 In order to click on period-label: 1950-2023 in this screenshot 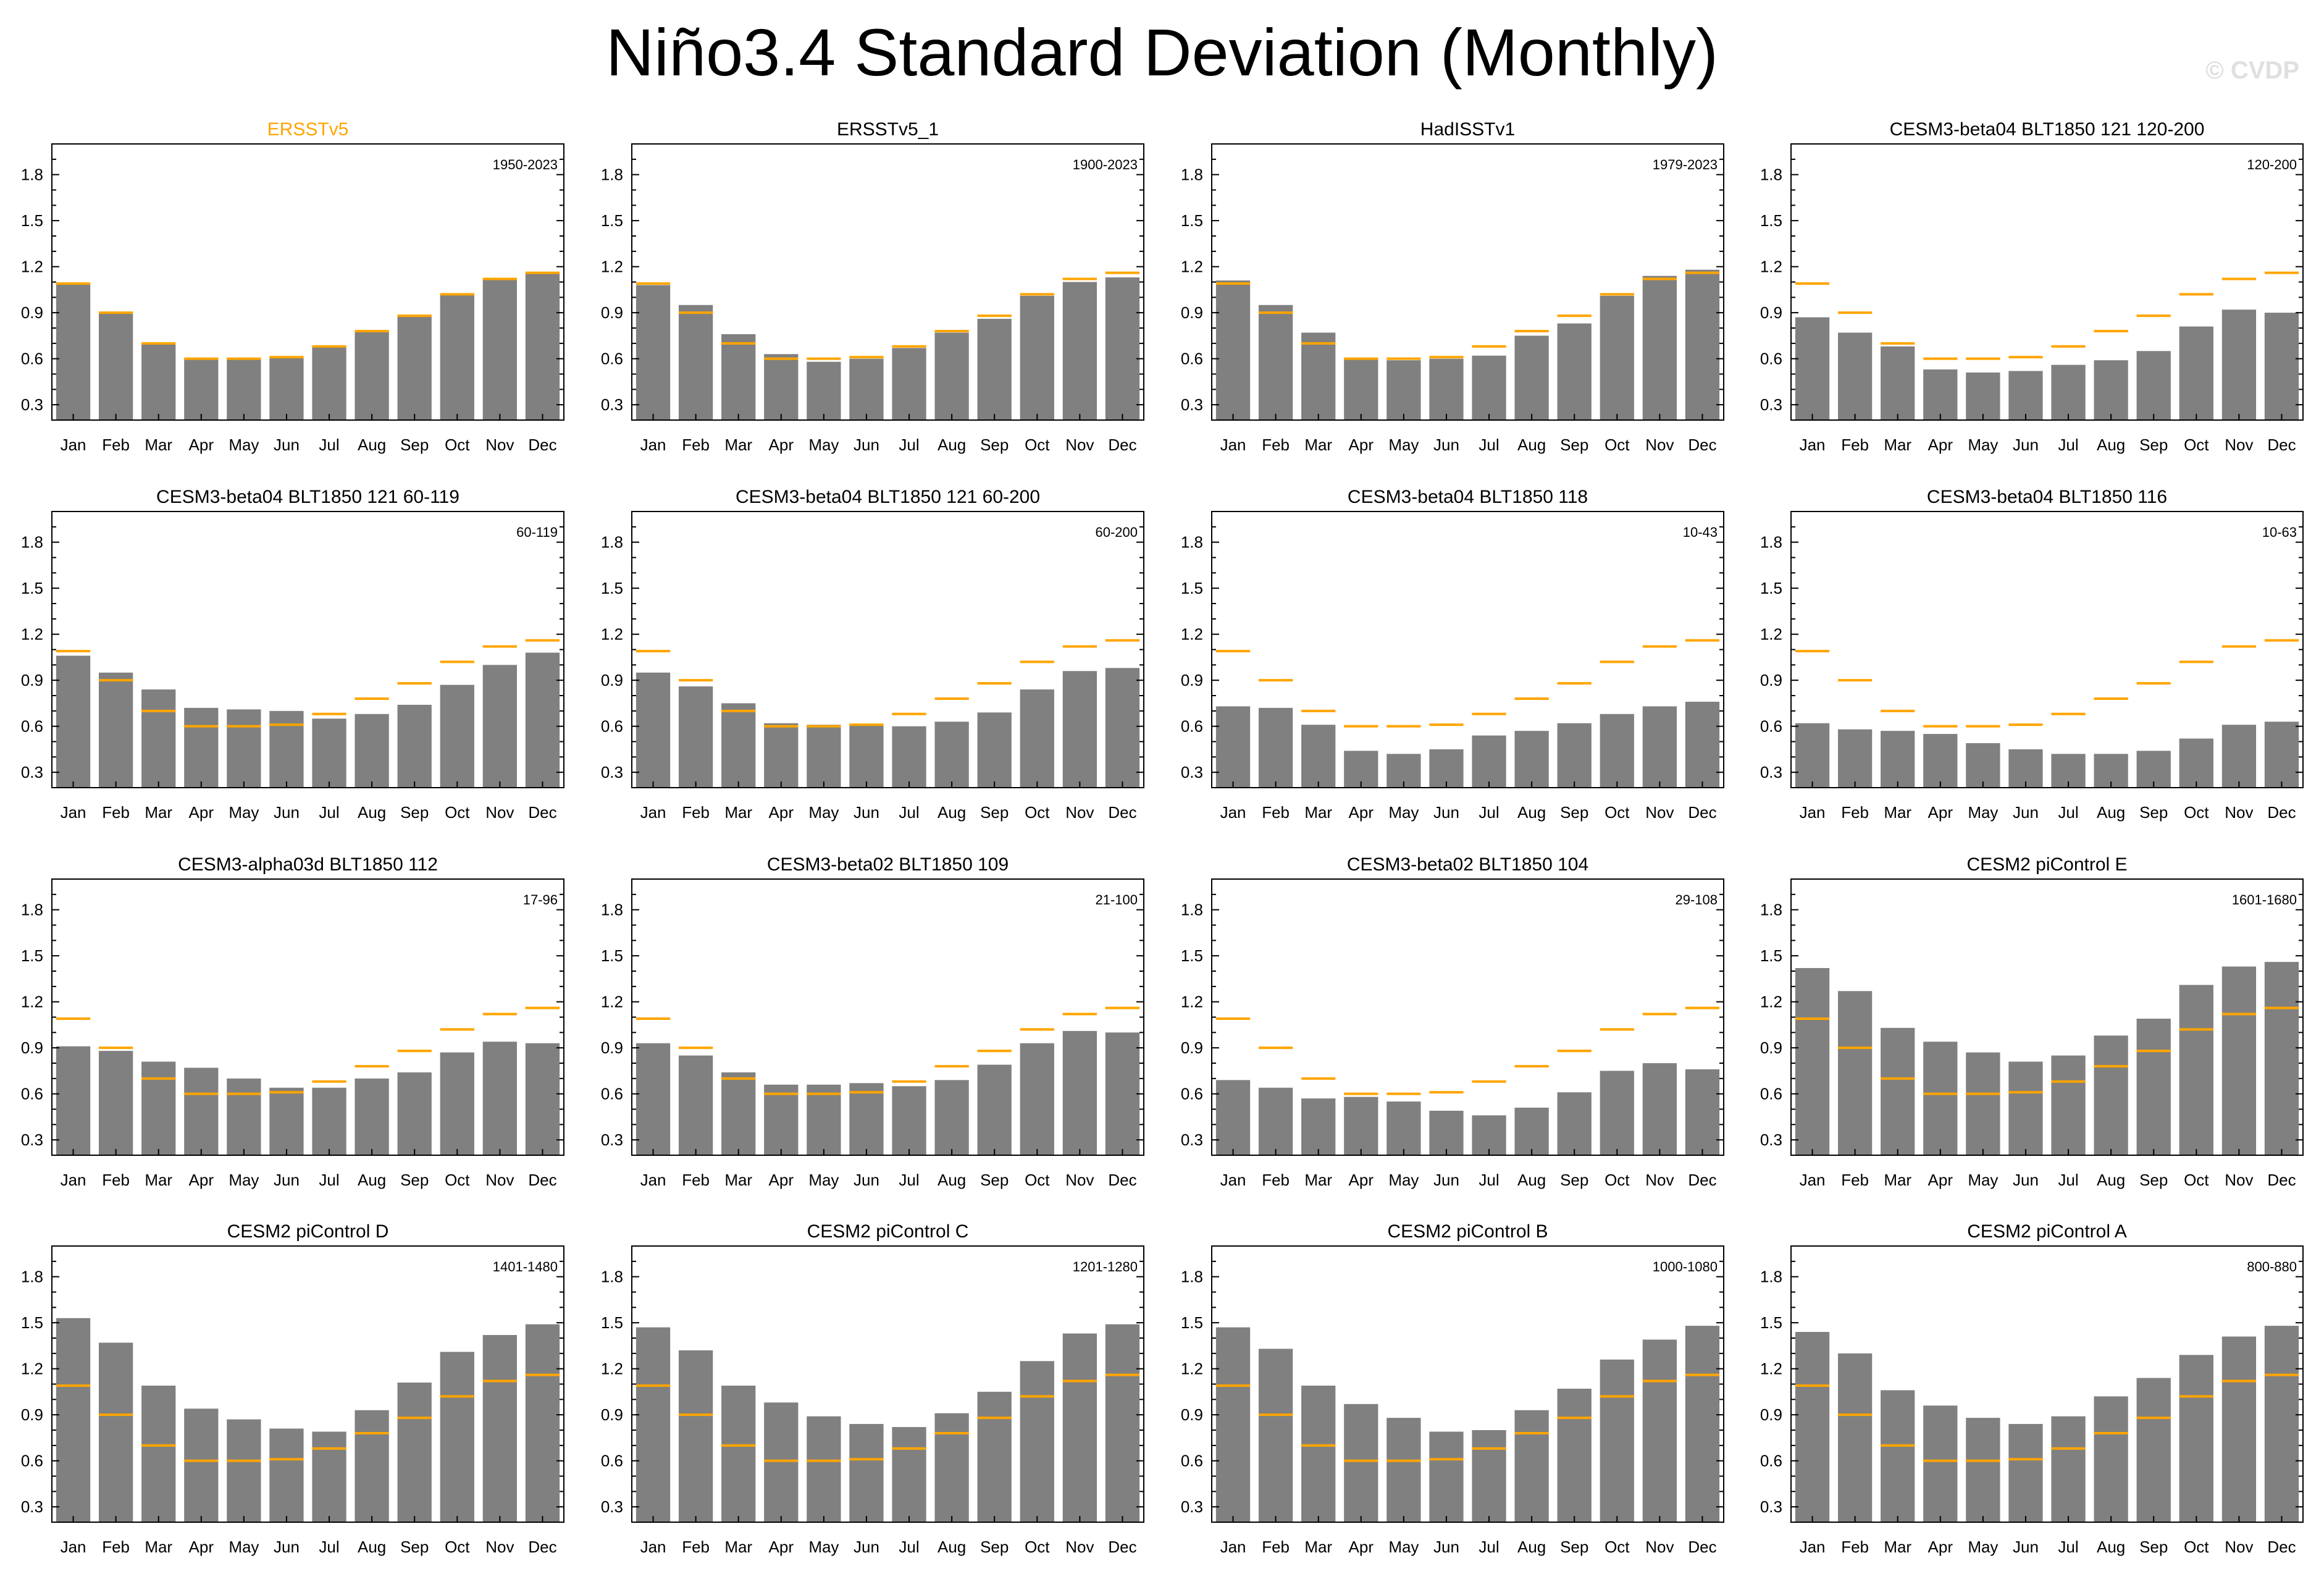, I will do `click(525, 164)`.